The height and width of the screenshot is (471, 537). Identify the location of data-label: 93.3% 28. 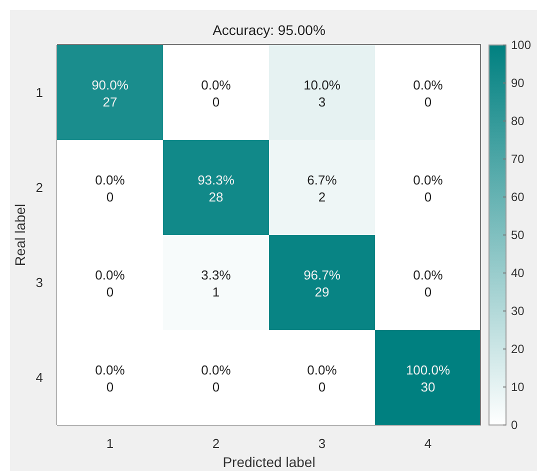
(216, 188).